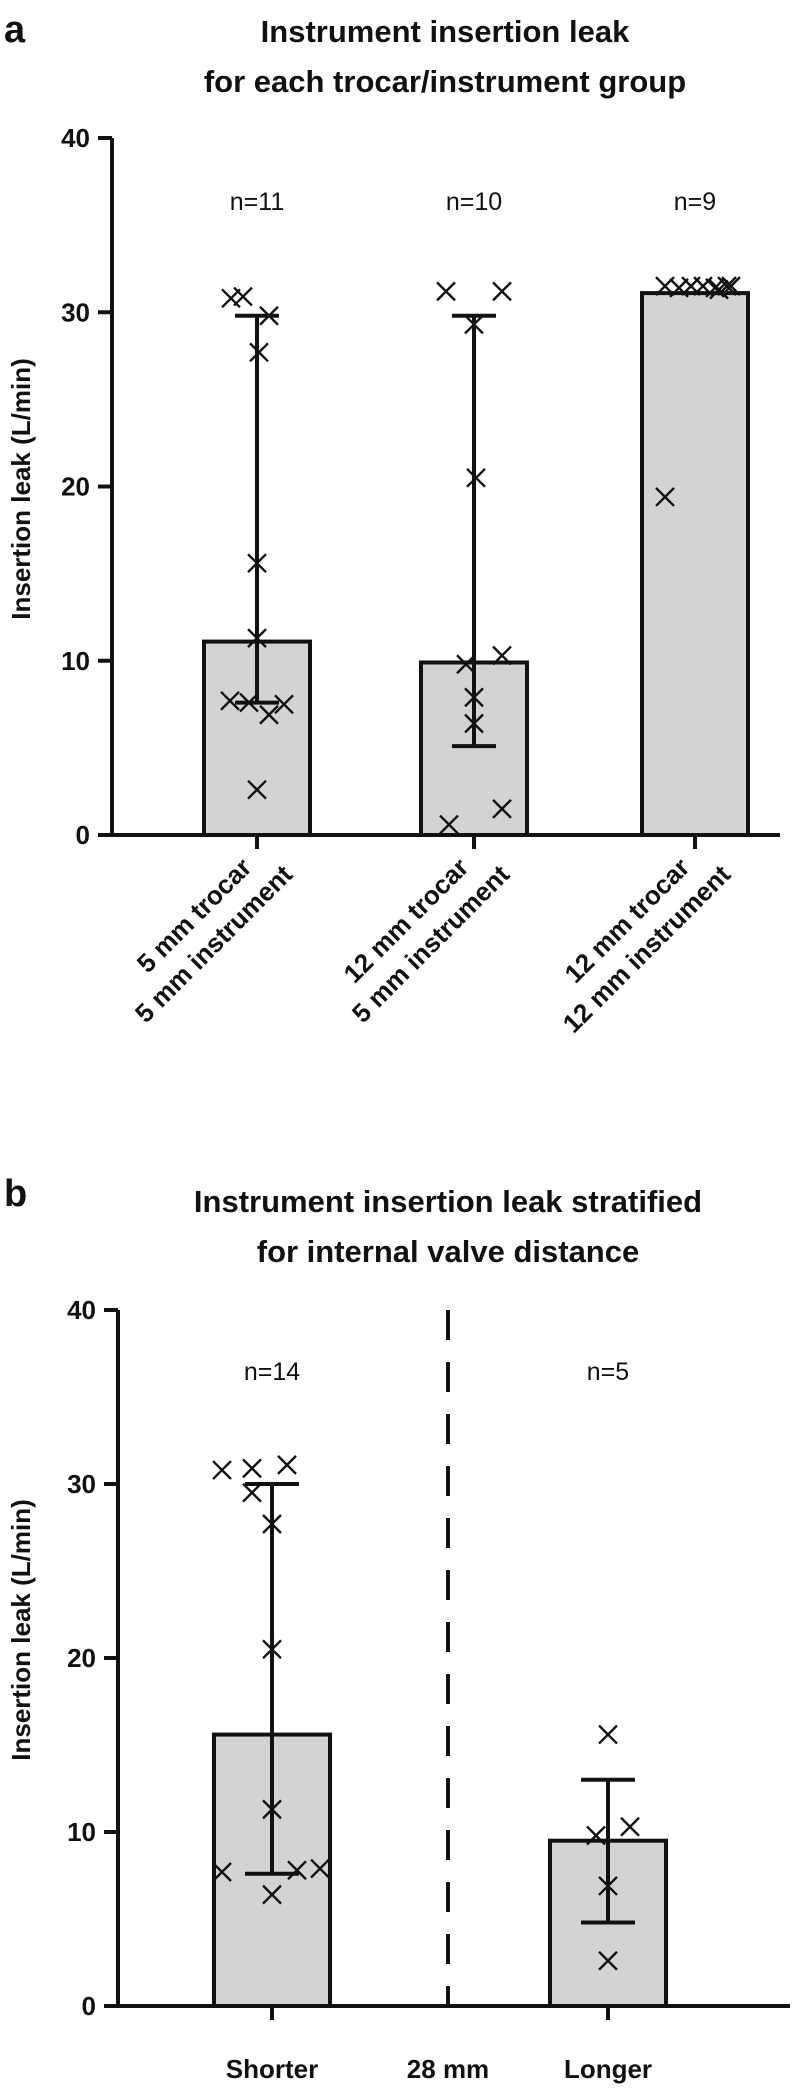  Describe the element at coordinates (75, 312) in the screenshot. I see `y-tick-label: 30` at that location.